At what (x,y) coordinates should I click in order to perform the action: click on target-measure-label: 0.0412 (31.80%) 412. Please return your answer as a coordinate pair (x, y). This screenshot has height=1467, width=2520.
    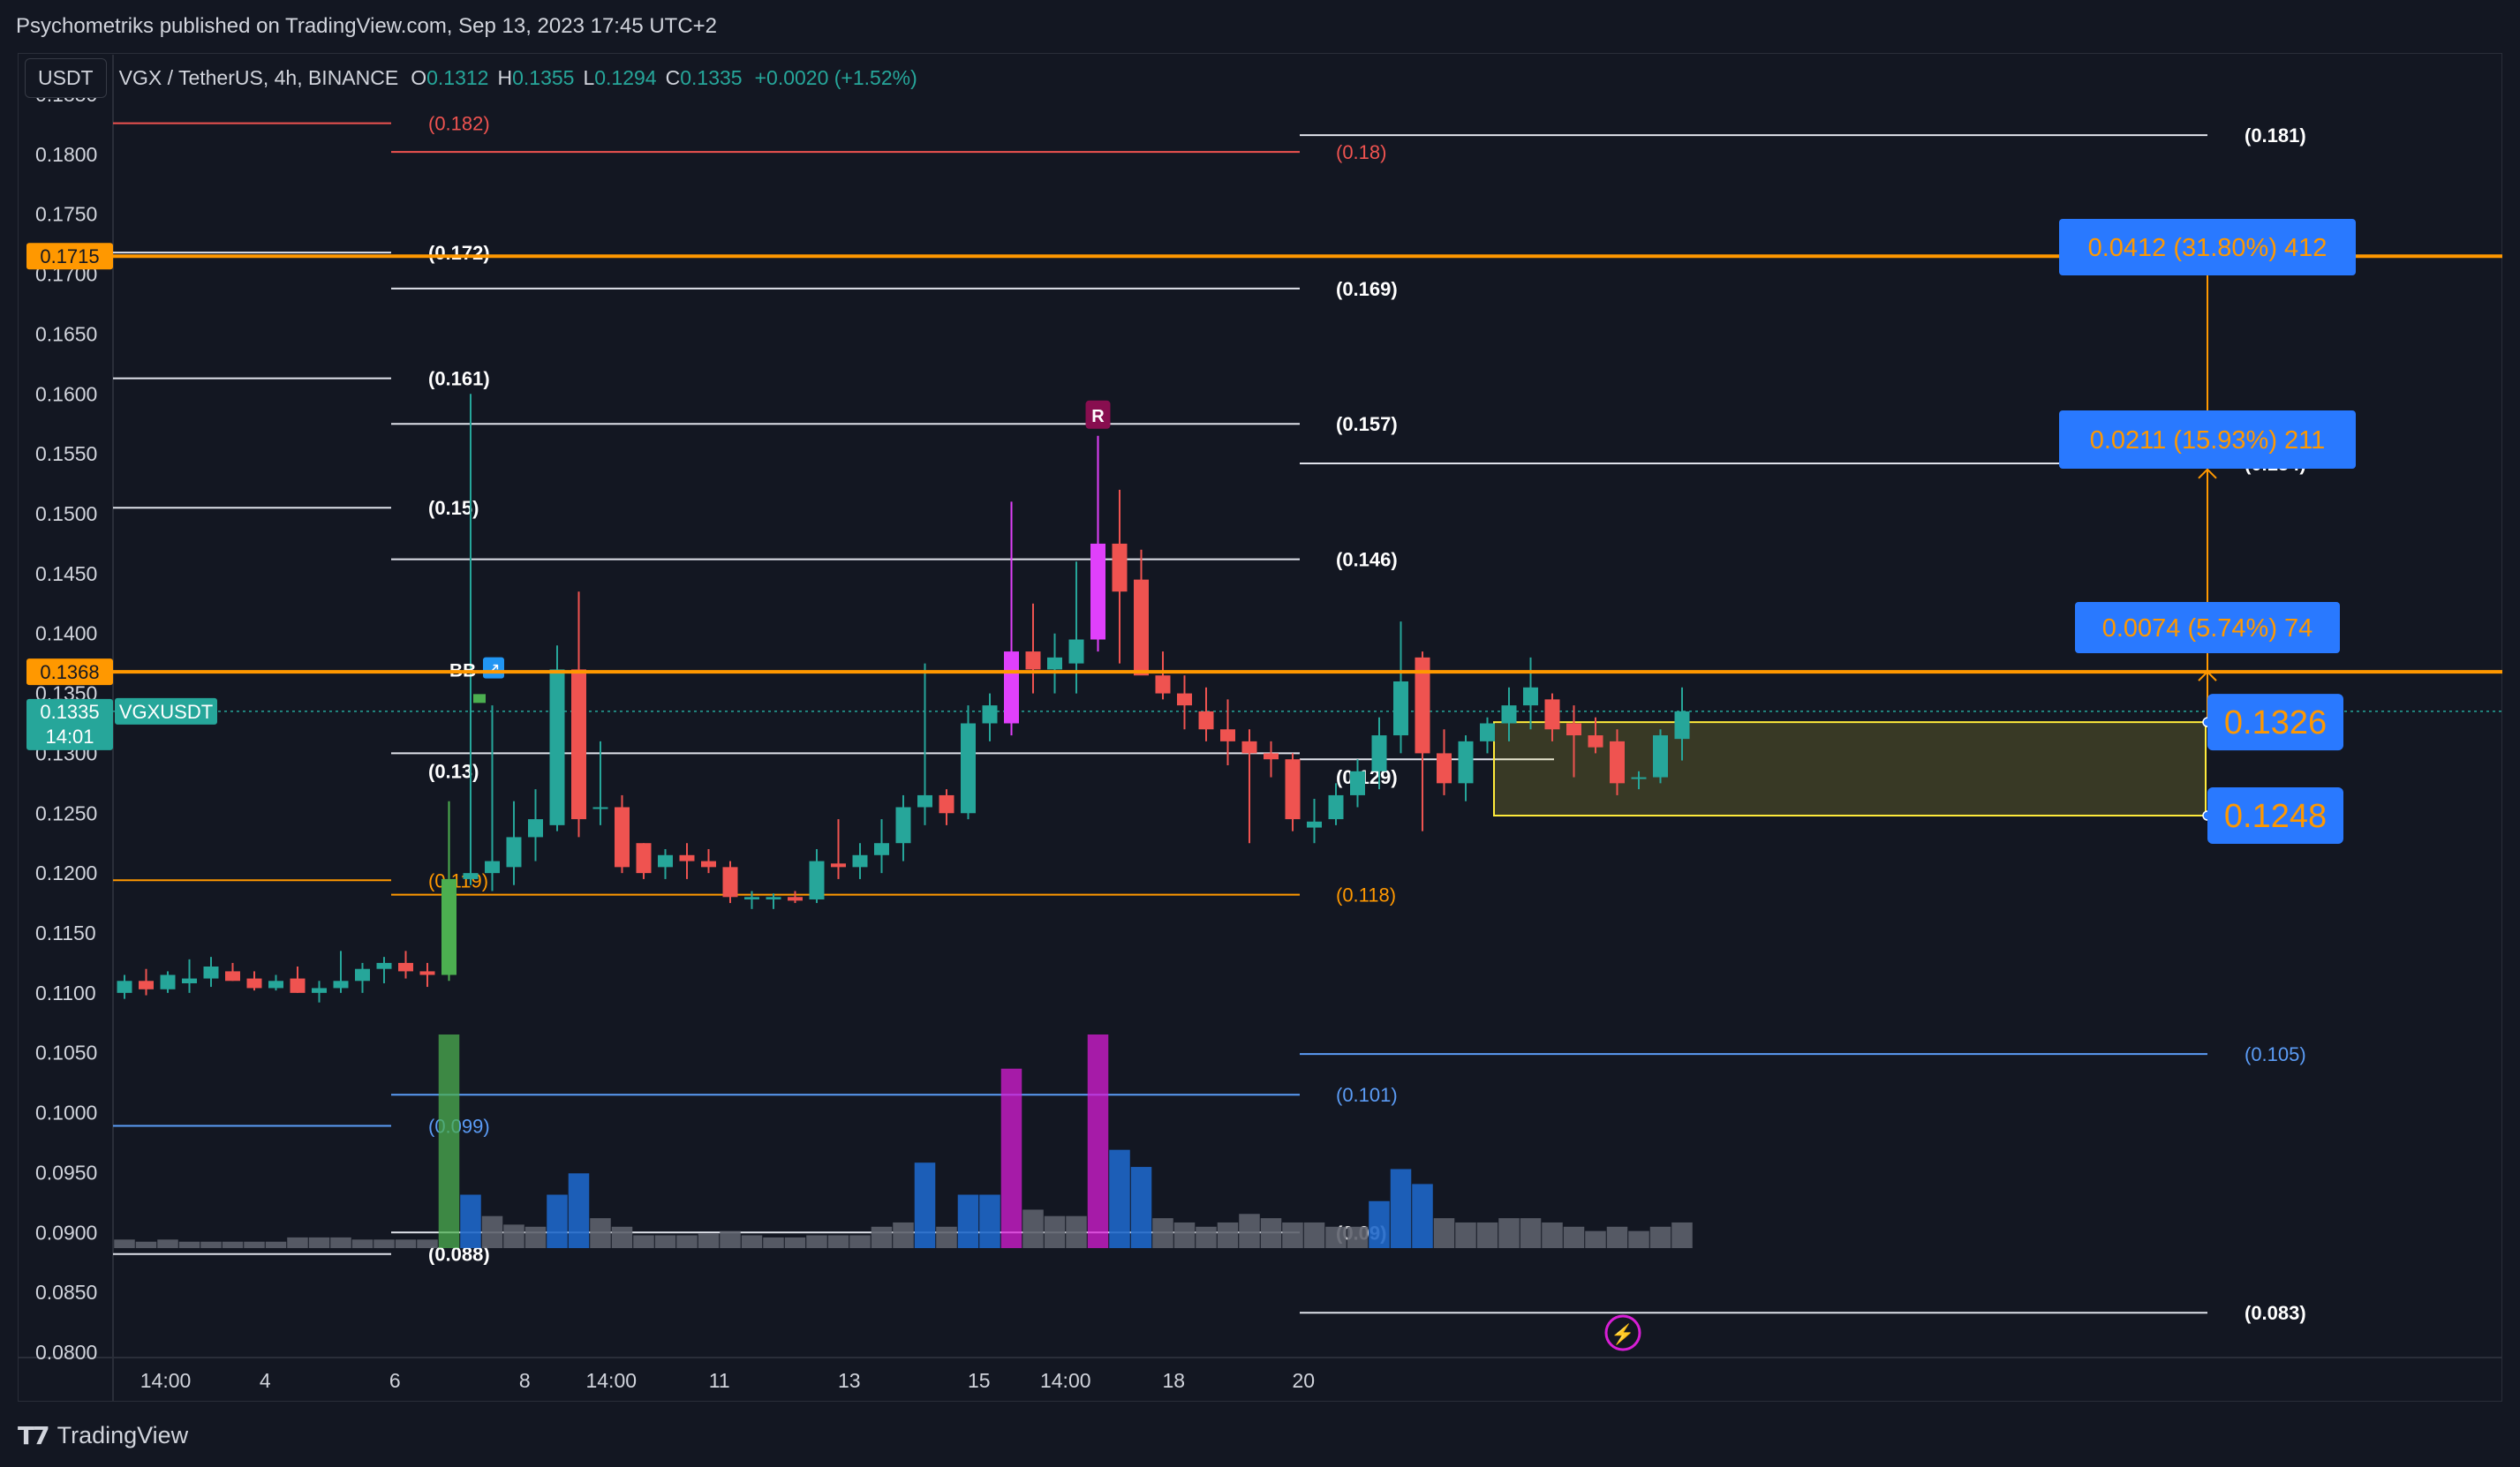
    Looking at the image, I should click on (2208, 248).